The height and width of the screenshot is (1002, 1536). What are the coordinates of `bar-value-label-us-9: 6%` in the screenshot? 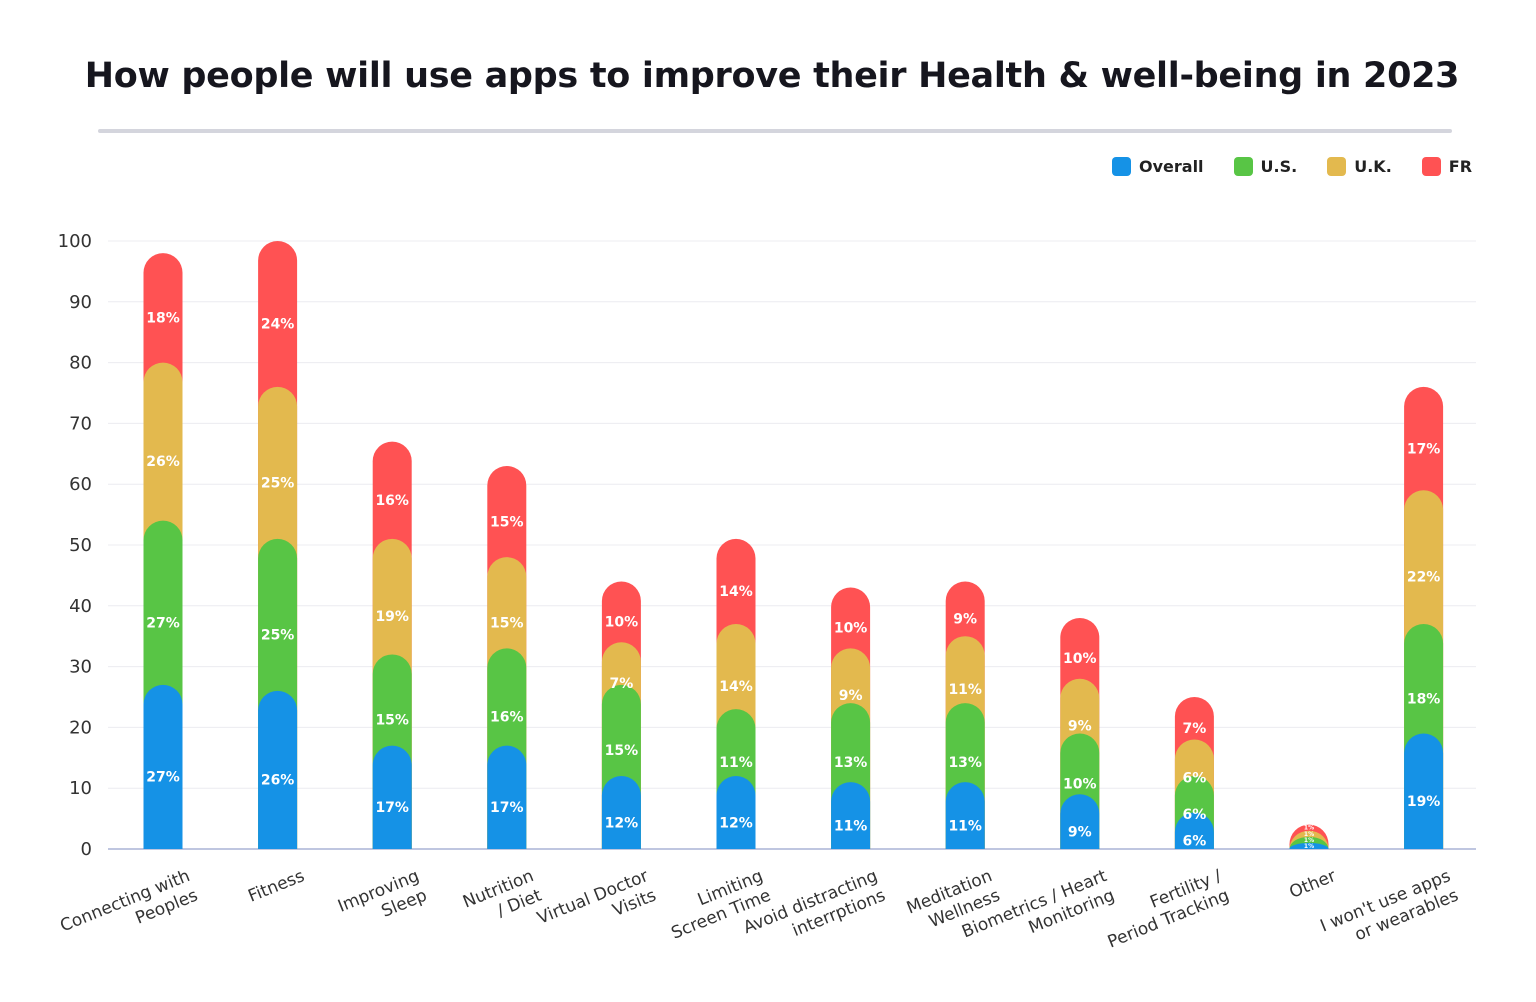 It's located at (1195, 815).